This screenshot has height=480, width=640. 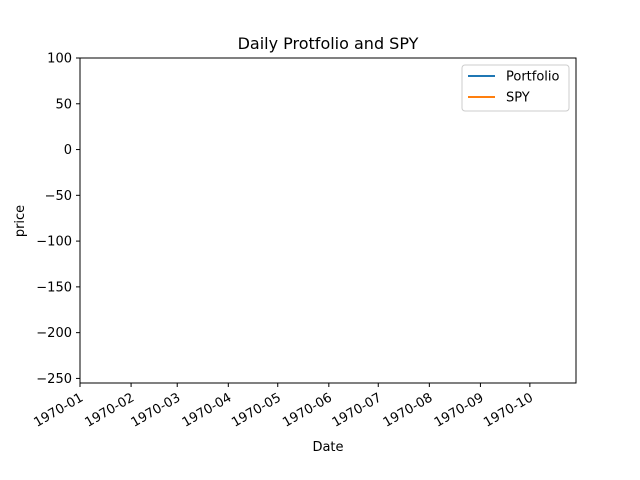 I want to click on y-axis-label: price, so click(x=20, y=221).